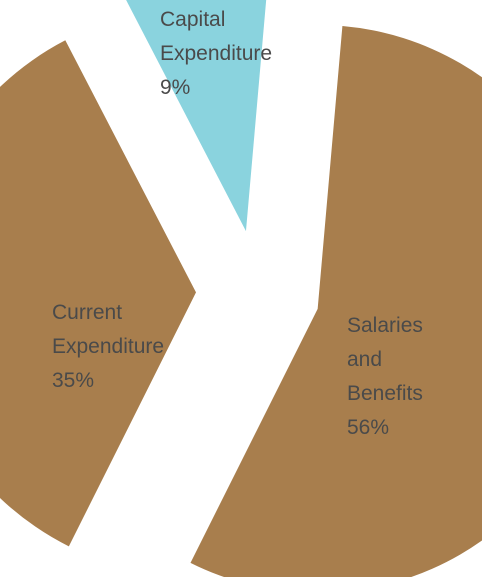 Image resolution: width=482 pixels, height=577 pixels. I want to click on slice-label-current-expenditure: Current Expenditure 35%, so click(108, 346).